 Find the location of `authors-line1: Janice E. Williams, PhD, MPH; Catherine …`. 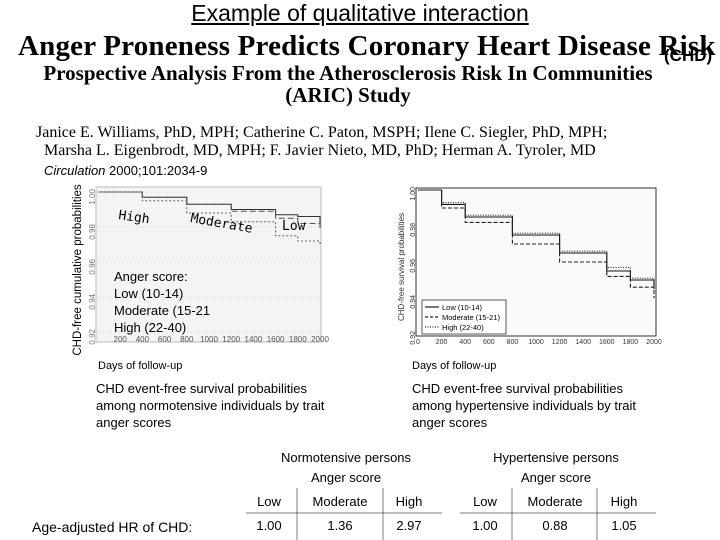

authors-line1: Janice E. Williams, PhD, MPH; Catherine … is located at coordinates (322, 132).